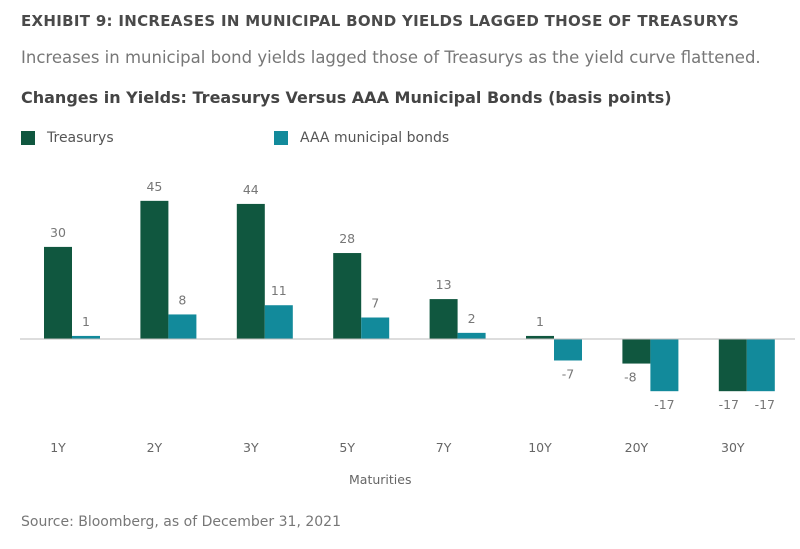 The height and width of the screenshot is (549, 800). I want to click on legend-swatch-treasurys, so click(28, 138).